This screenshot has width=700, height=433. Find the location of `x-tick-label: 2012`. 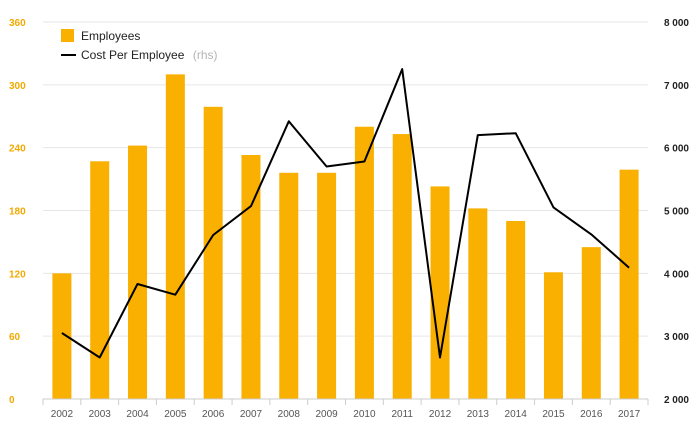

x-tick-label: 2012 is located at coordinates (440, 414).